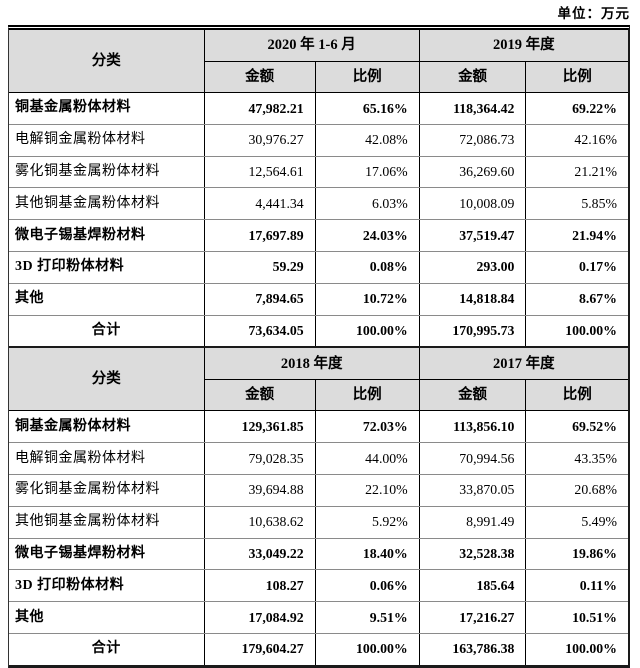 This screenshot has width=640, height=668. Describe the element at coordinates (473, 586) in the screenshot. I see `row-amount: 185.64` at that location.